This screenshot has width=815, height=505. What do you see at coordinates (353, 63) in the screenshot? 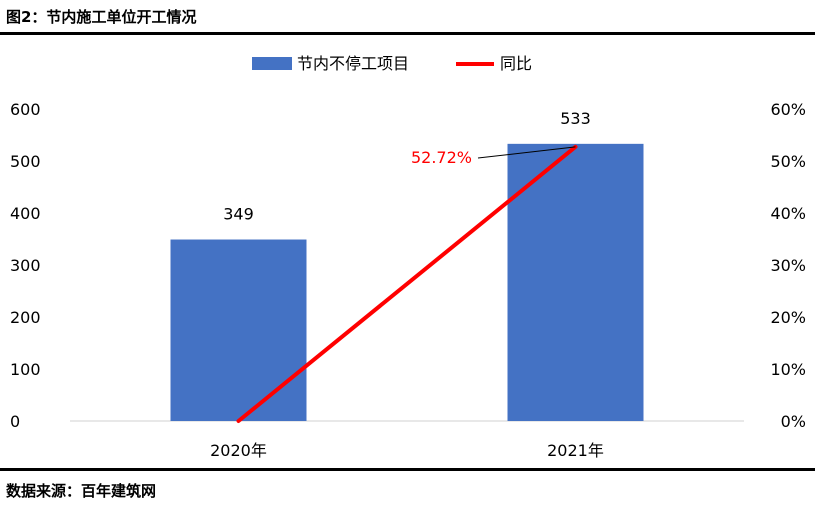
I see `legend-bar-label: 节内不停工项目` at bounding box center [353, 63].